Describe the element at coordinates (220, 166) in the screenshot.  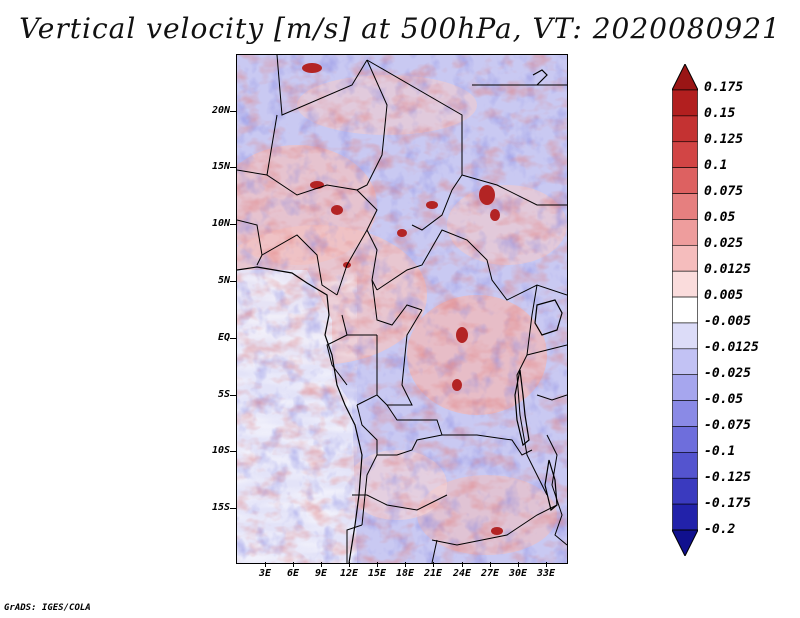
I see `lat-label-15n: 15N` at that location.